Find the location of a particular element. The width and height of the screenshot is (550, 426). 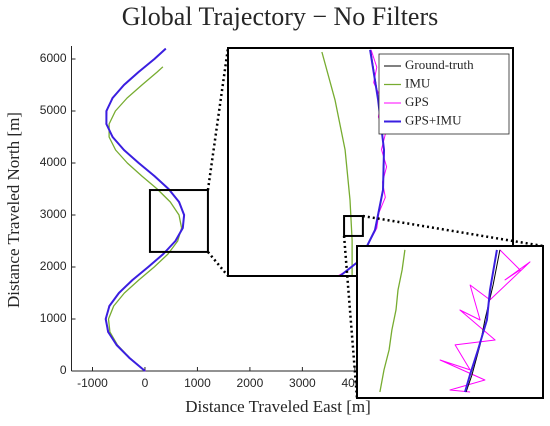

y-tick-label: 3000 is located at coordinates (53, 214).